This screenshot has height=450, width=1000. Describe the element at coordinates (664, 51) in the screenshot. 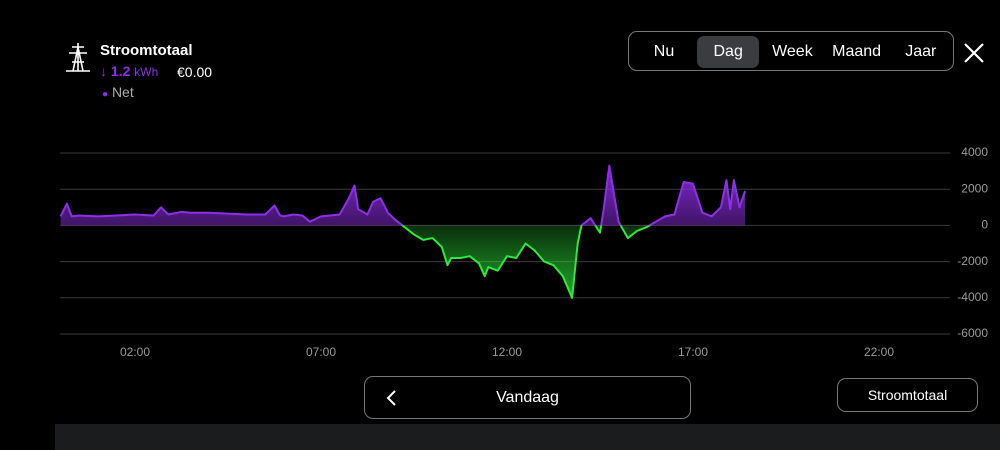

I see `tab: Nu` at that location.